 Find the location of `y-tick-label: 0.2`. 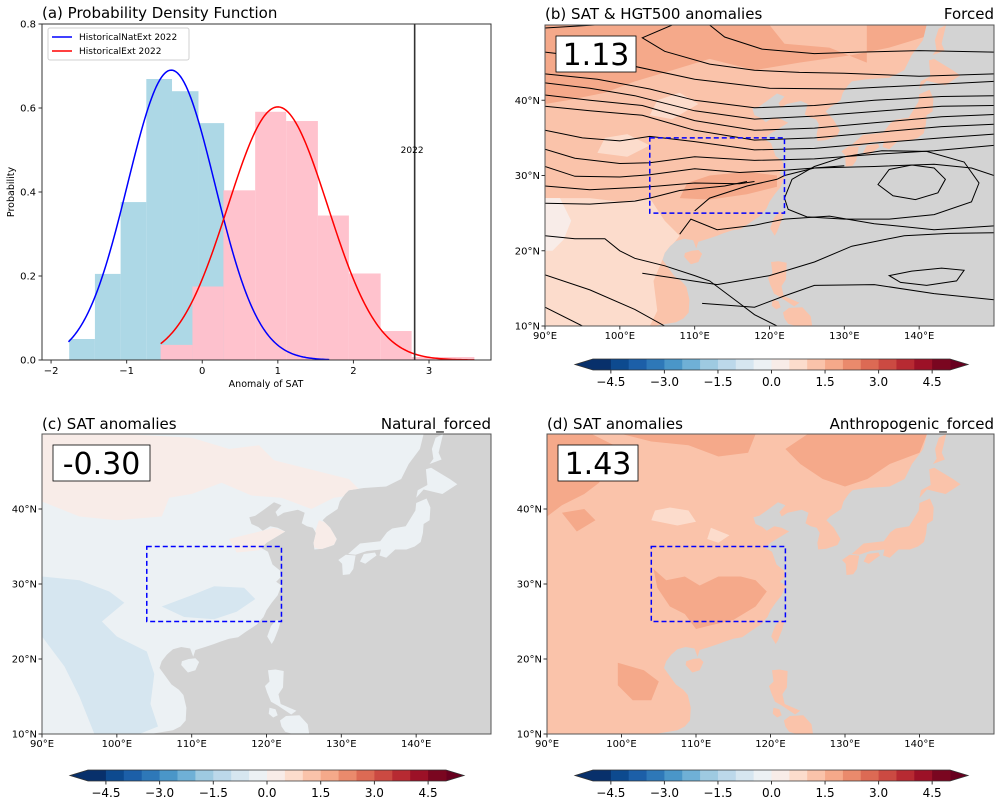

y-tick-label: 0.2 is located at coordinates (28, 277).